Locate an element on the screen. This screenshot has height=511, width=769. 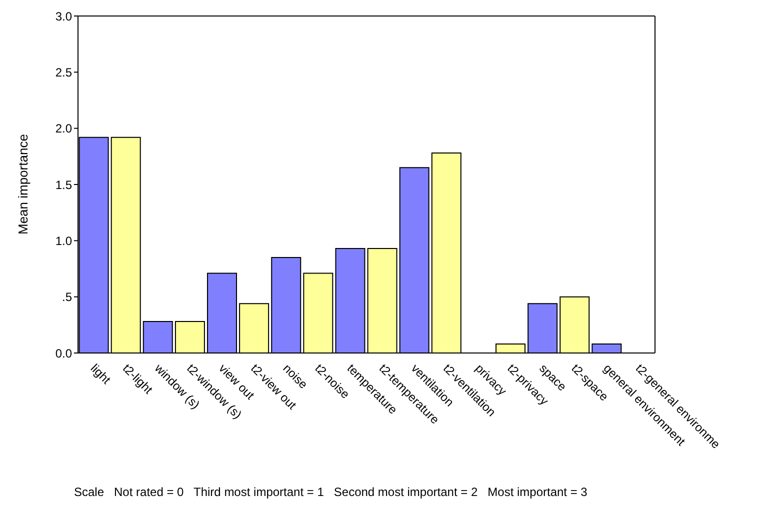
y-tick-label: 1.0 is located at coordinates (63, 241).